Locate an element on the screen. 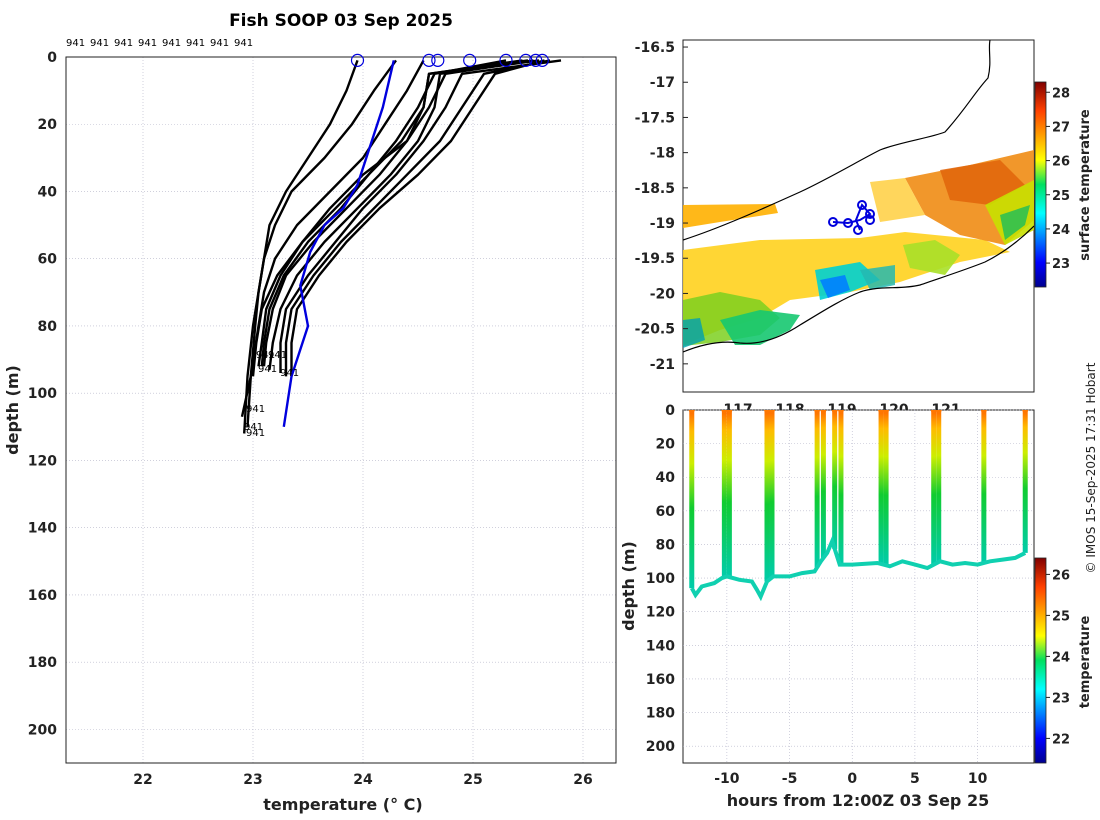 Image resolution: width=1100 pixels, height=820 pixels. y-tick-label: -19 is located at coordinates (662, 224).